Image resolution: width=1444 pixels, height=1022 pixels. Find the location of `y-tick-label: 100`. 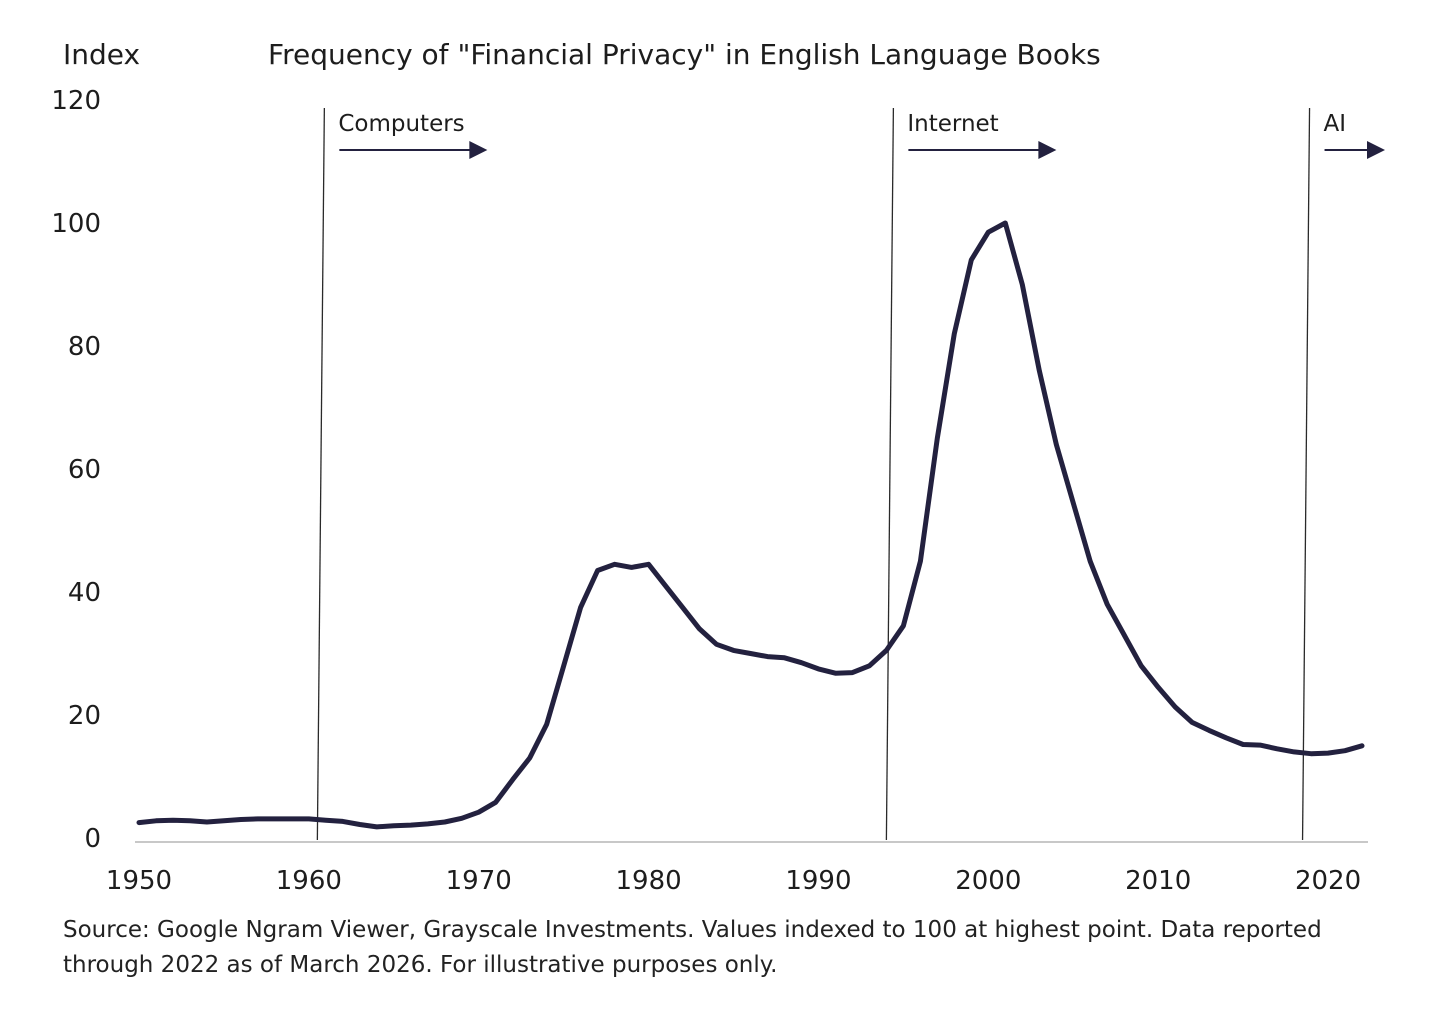

y-tick-label: 100 is located at coordinates (76, 224).